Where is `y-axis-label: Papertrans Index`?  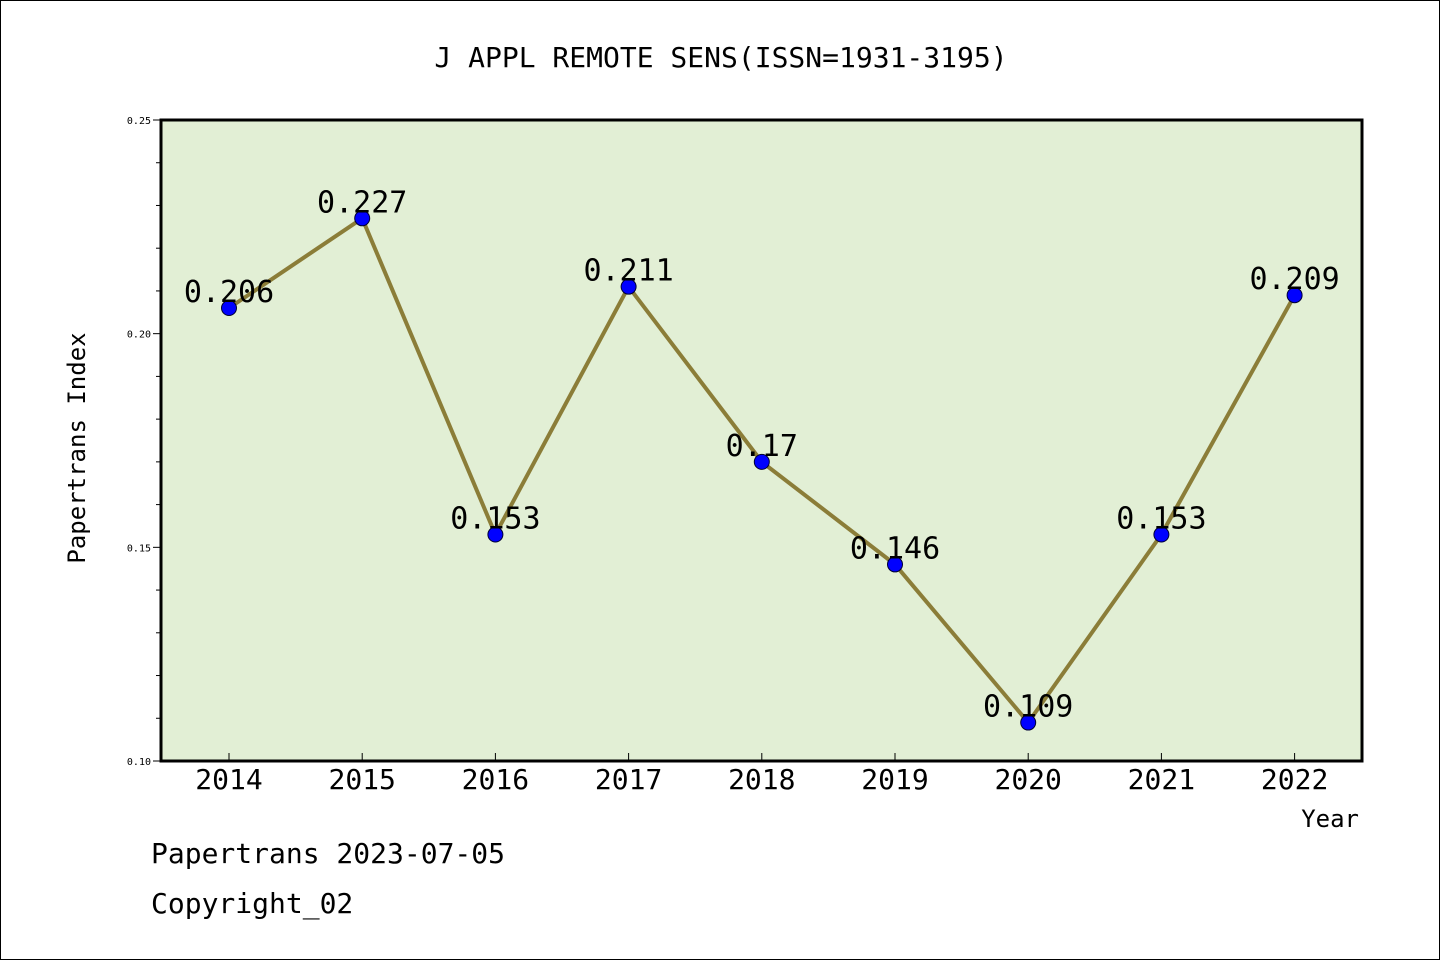 y-axis-label: Papertrans Index is located at coordinates (77, 447).